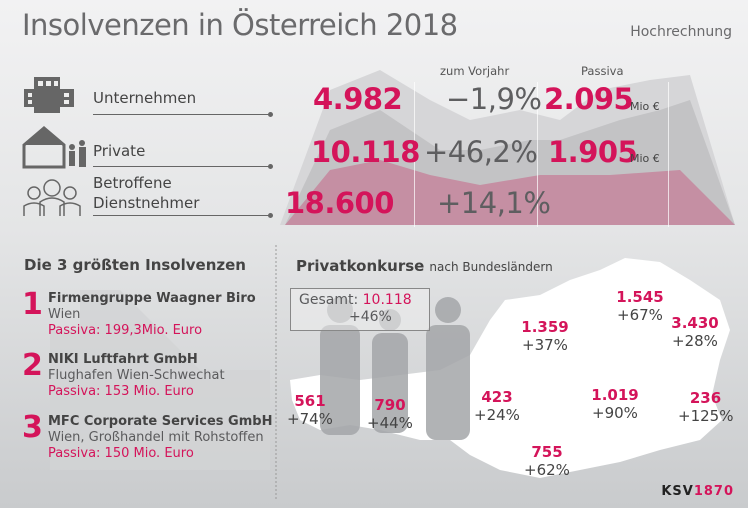 The width and height of the screenshot is (748, 508). I want to click on region-burgenland: 236 +125%, so click(706, 407).